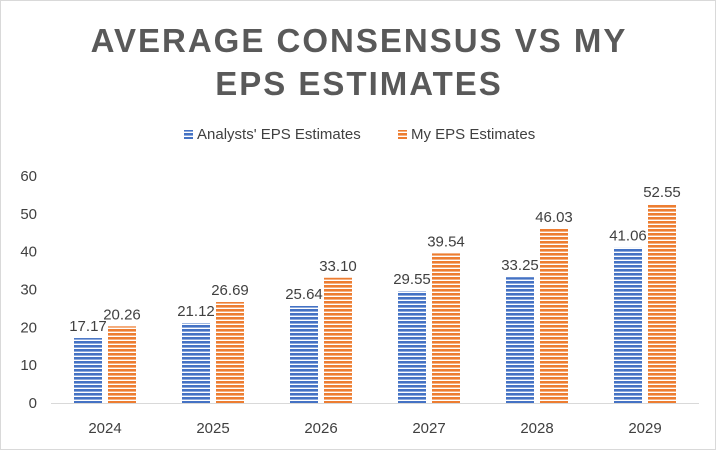  Describe the element at coordinates (446, 241) in the screenshot. I see `data-label-my-2027: 39.54` at that location.